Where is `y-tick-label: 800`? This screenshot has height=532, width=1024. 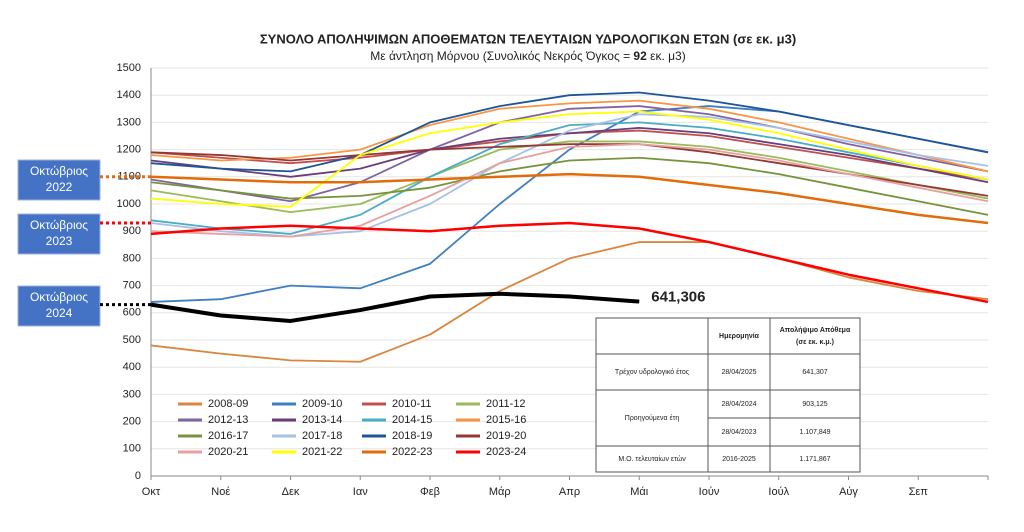
y-tick-label: 800 is located at coordinates (132, 258).